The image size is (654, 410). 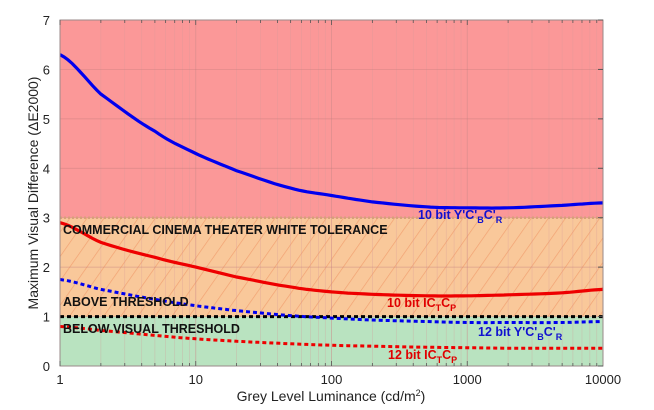 What do you see at coordinates (46, 69) in the screenshot?
I see `y-tick-label: 6` at bounding box center [46, 69].